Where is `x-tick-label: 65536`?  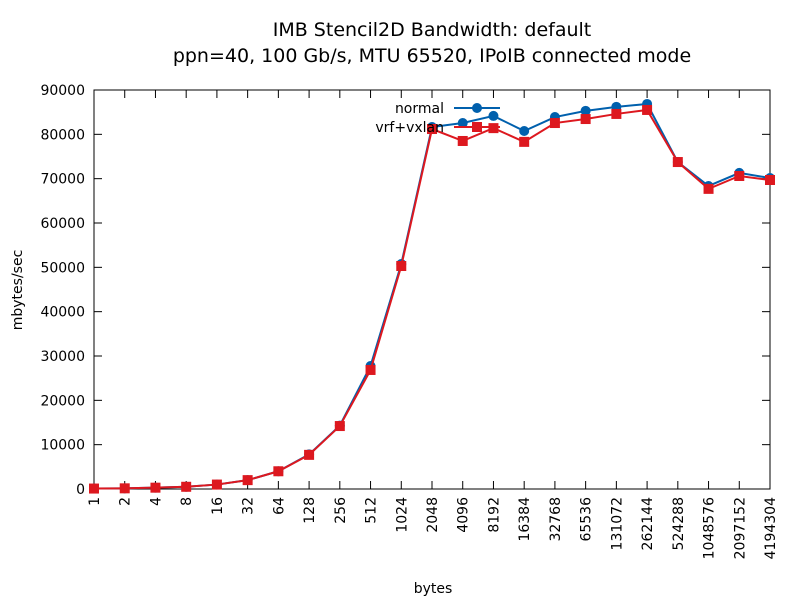 x-tick-label: 65536 is located at coordinates (587, 519).